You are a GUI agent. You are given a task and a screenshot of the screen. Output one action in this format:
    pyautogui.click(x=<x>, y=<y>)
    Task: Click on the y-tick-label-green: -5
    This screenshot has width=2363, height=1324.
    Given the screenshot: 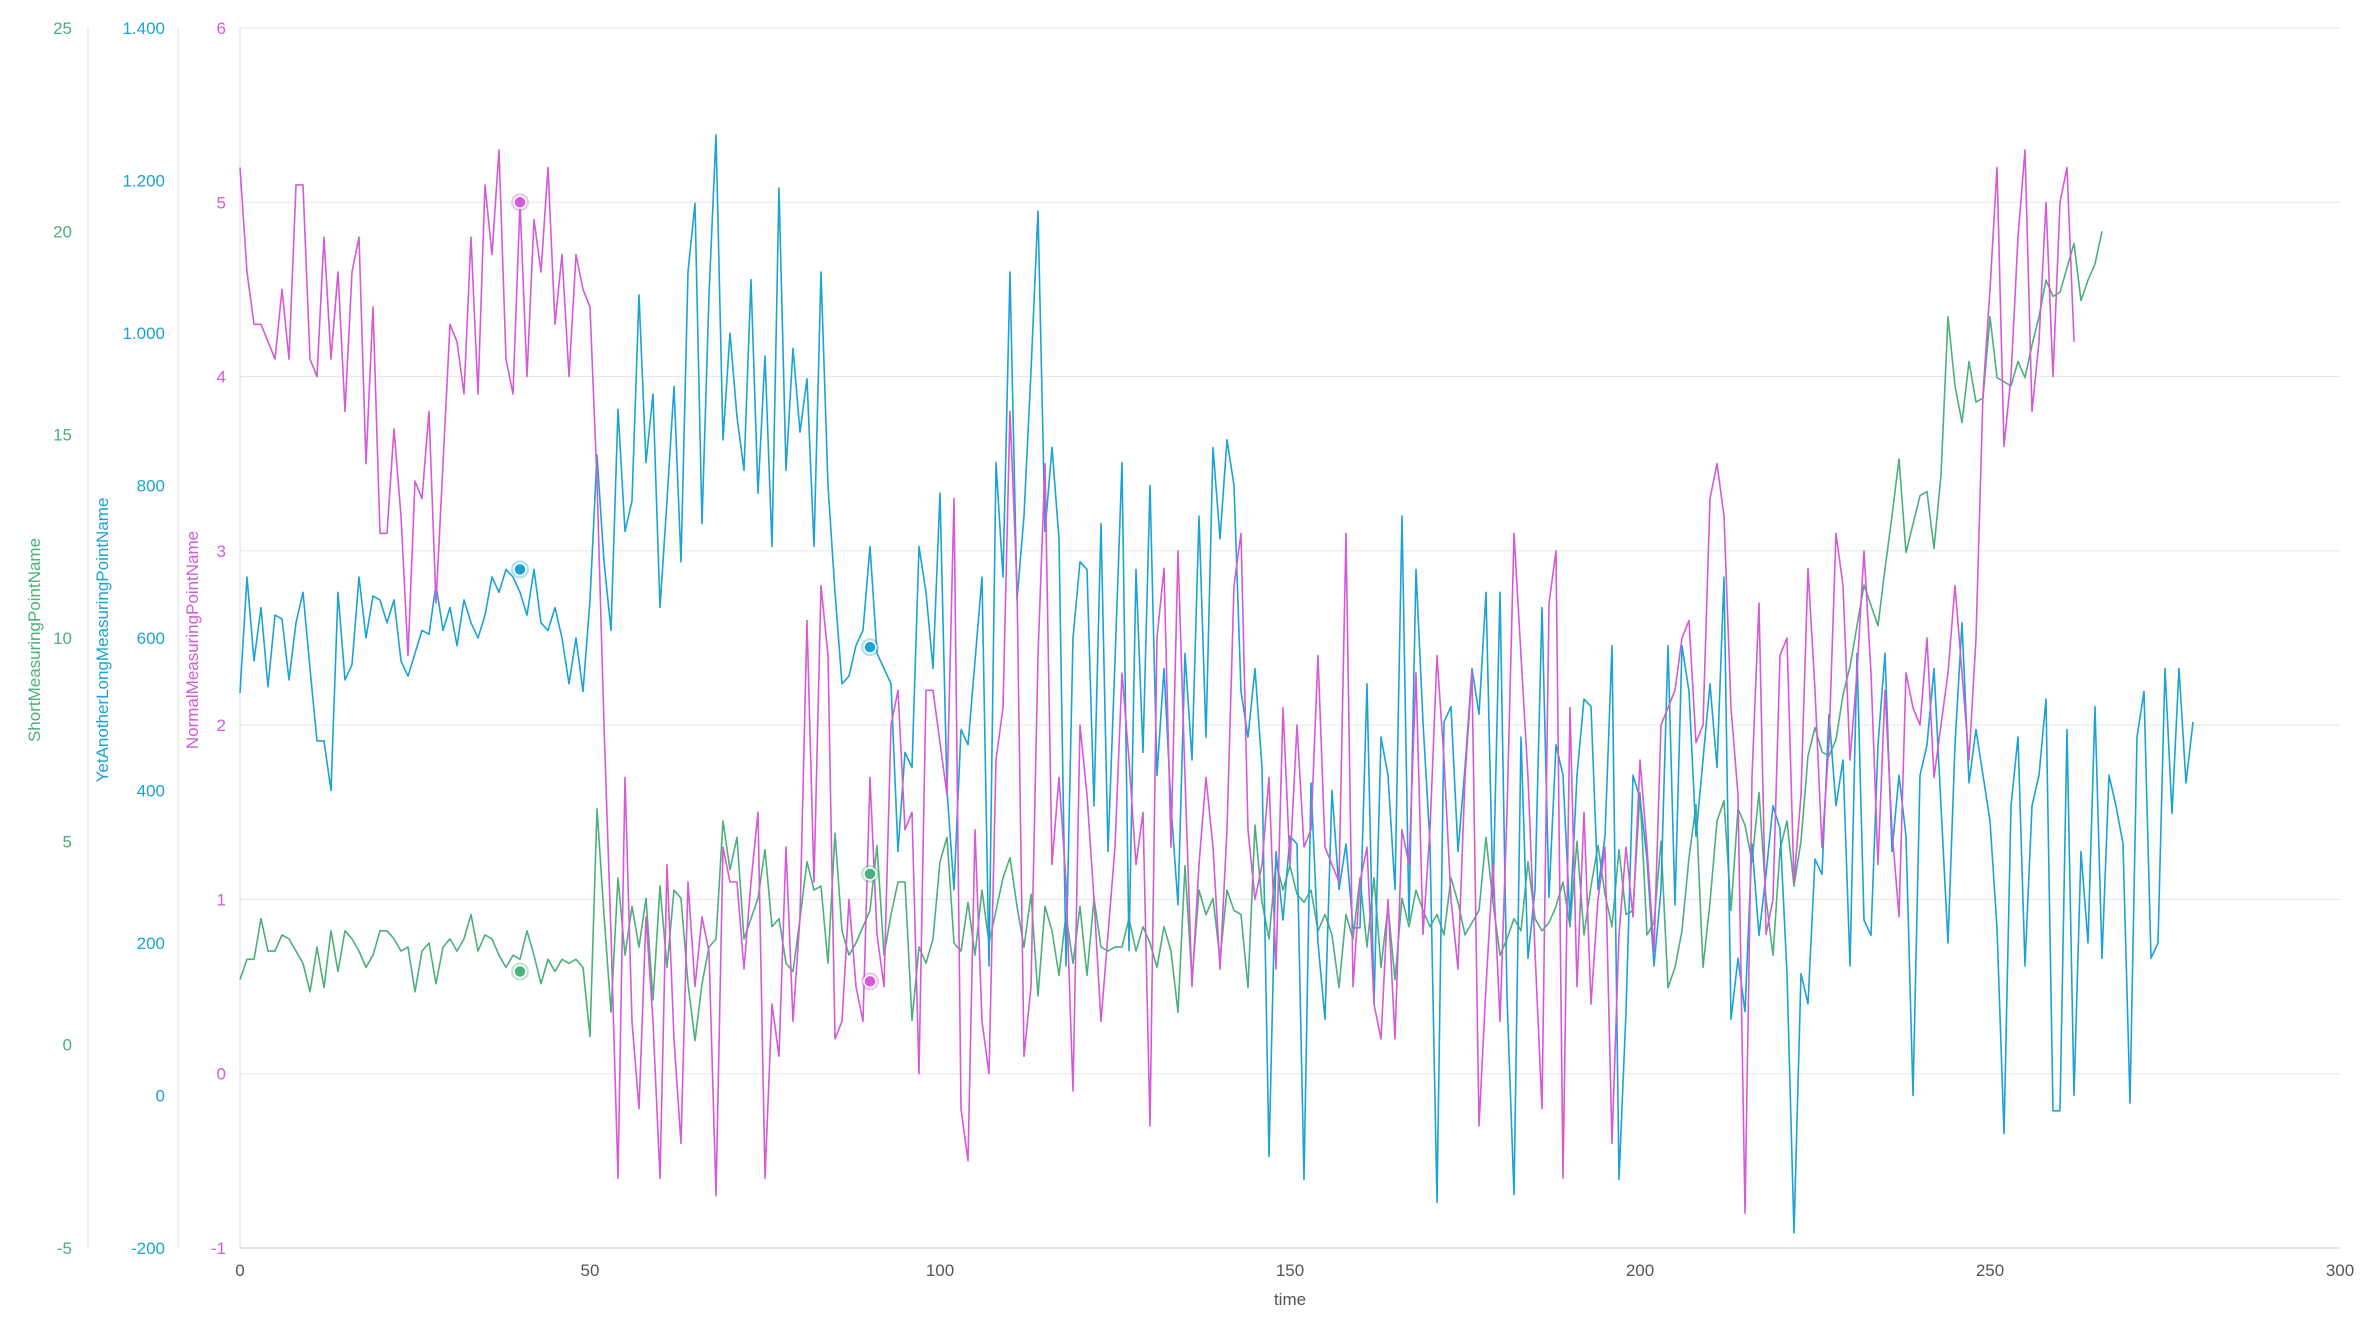 What is the action you would take?
    pyautogui.click(x=64, y=1248)
    